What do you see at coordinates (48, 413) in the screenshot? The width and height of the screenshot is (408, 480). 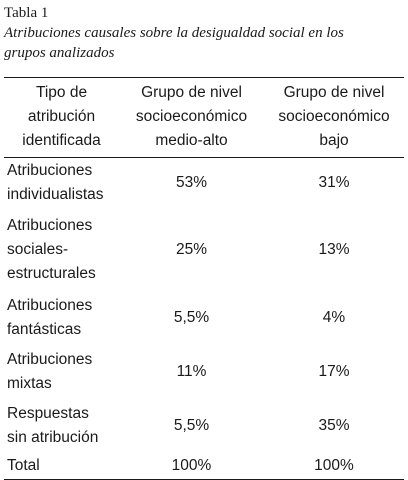 I see `row-label-text: Respuestas` at bounding box center [48, 413].